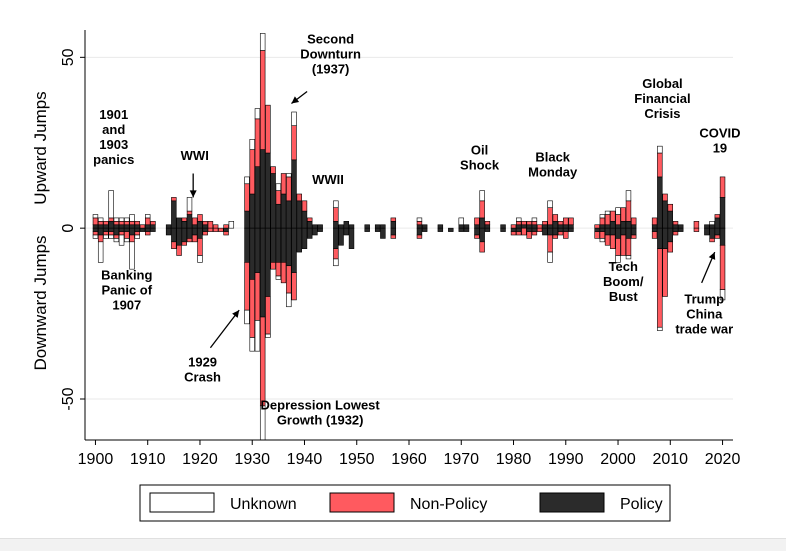  I want to click on bar-down-non-policy-1980, so click(513, 233).